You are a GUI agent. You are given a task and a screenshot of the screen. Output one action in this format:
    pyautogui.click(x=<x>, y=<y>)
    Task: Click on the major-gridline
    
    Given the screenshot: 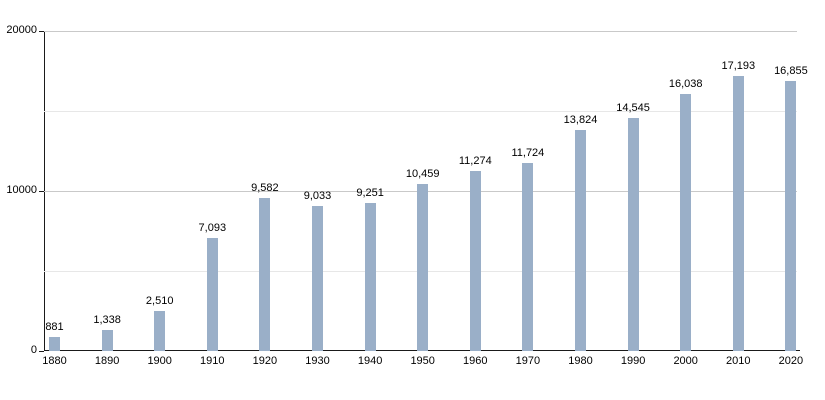 What is the action you would take?
    pyautogui.click(x=420, y=31)
    